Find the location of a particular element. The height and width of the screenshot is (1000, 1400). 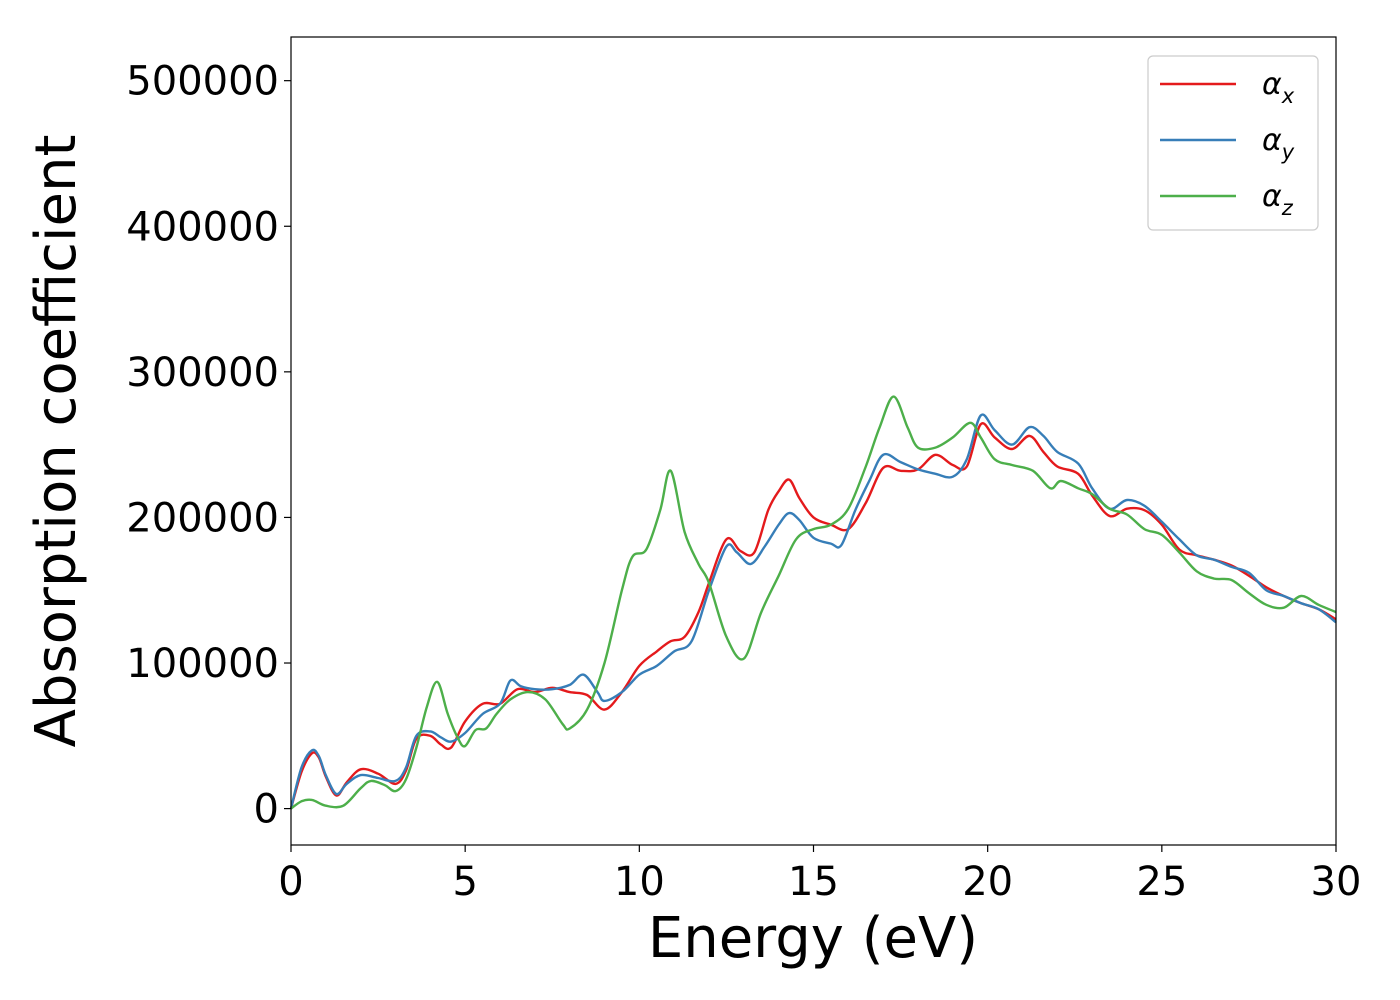

y-tick-label: 0 is located at coordinates (266, 810).